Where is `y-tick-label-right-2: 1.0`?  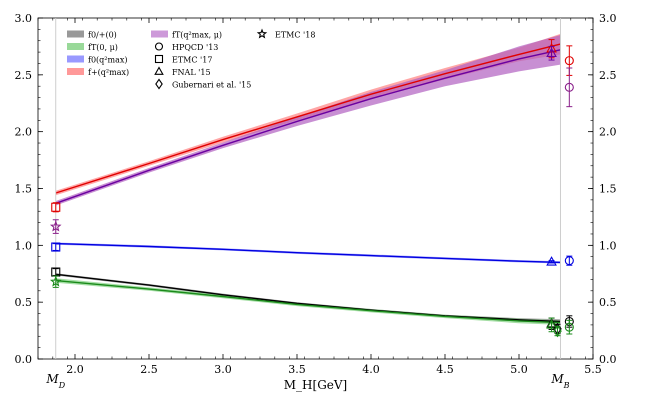
y-tick-label-right-2: 1.0 is located at coordinates (608, 245).